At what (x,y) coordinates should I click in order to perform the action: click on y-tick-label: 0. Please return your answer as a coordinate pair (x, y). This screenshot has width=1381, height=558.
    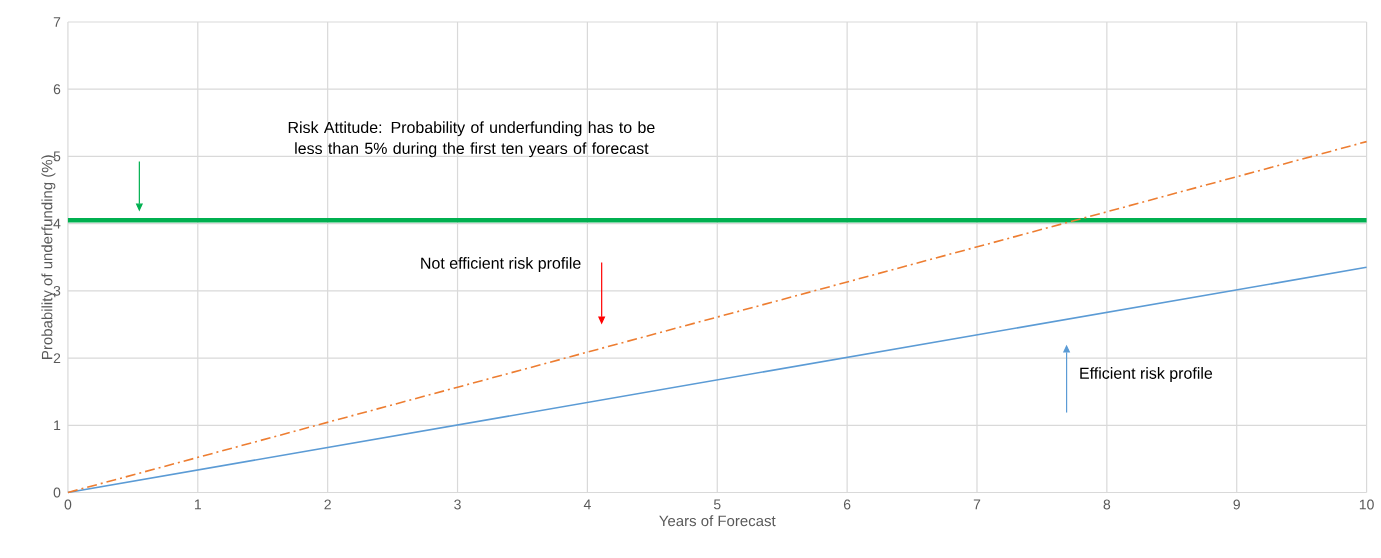
    Looking at the image, I should click on (57, 492).